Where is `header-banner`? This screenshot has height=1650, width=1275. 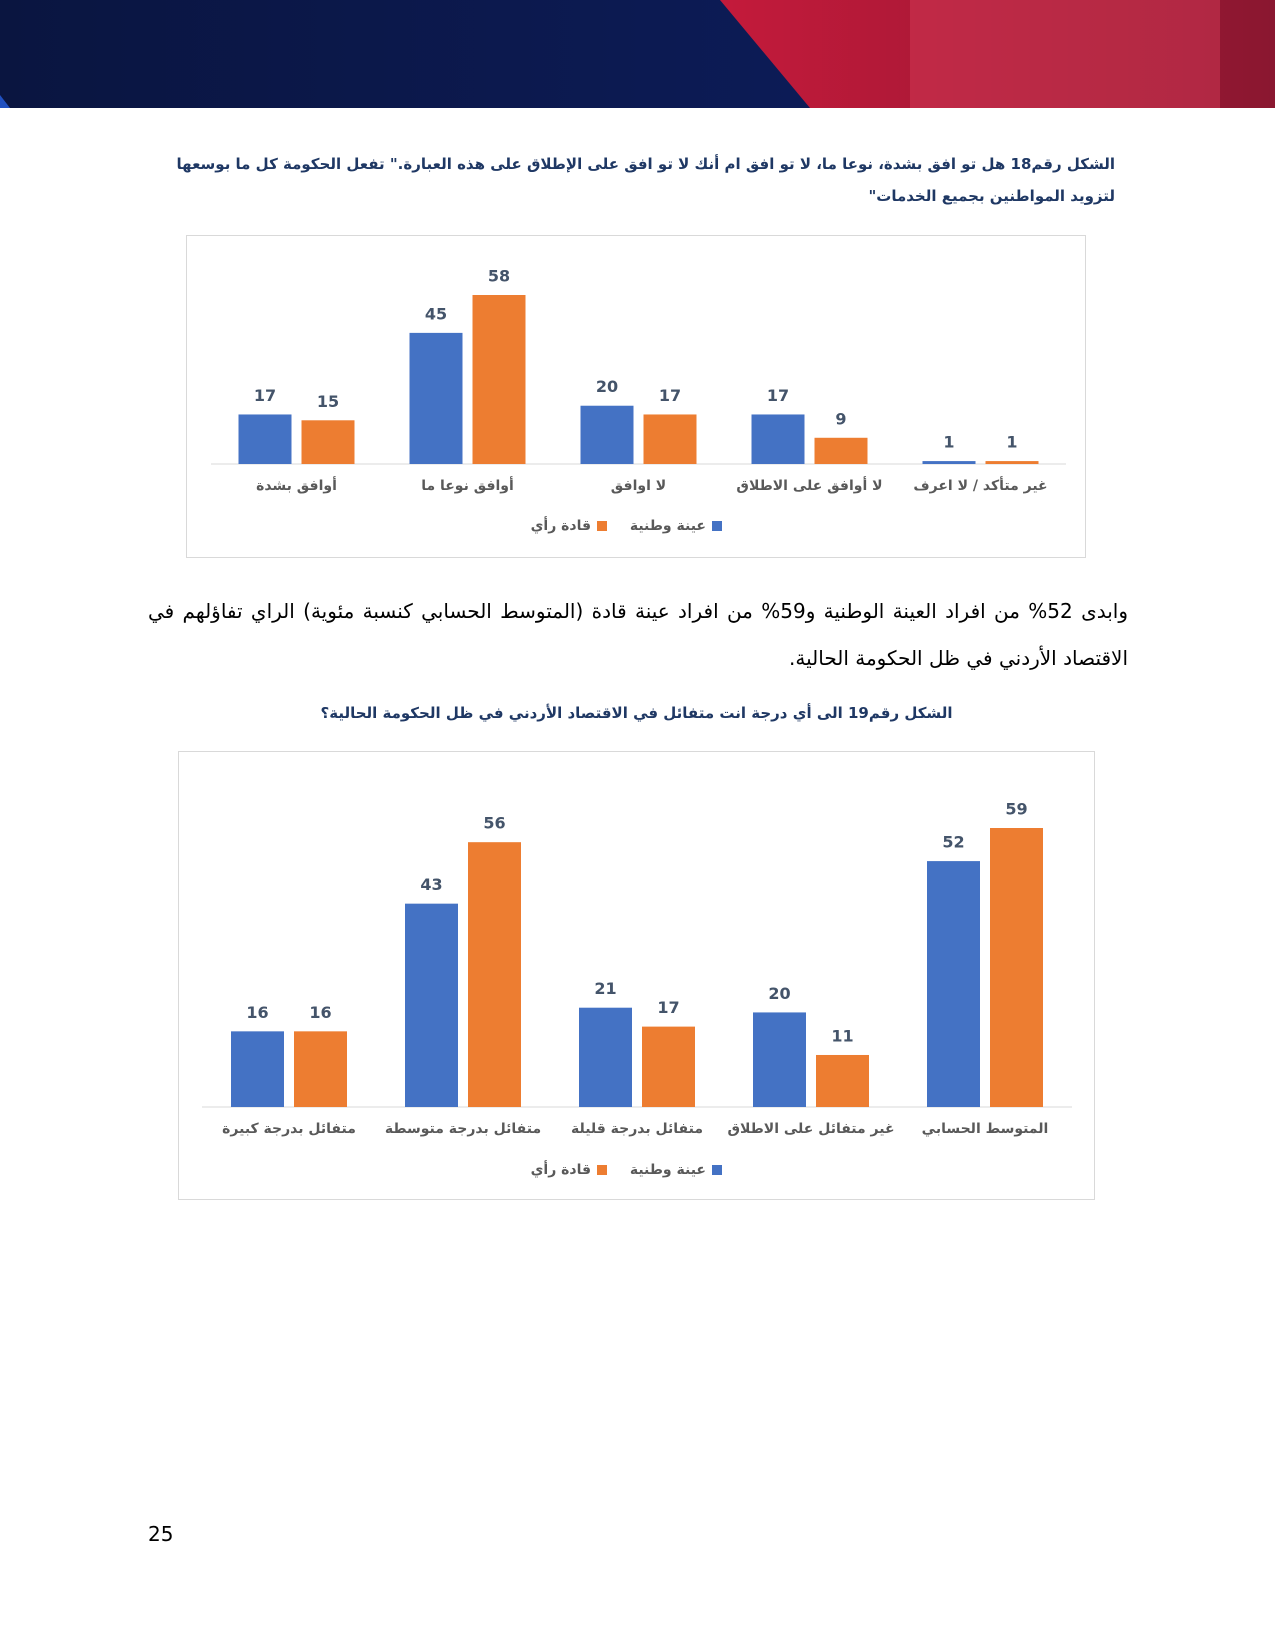 header-banner is located at coordinates (637, 54).